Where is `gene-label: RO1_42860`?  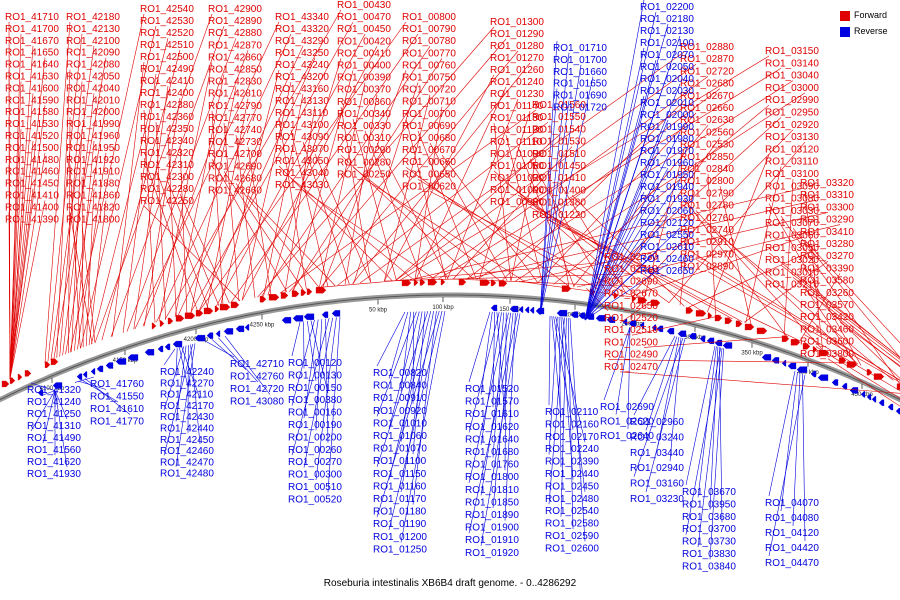
gene-label: RO1_42860 is located at coordinates (235, 57).